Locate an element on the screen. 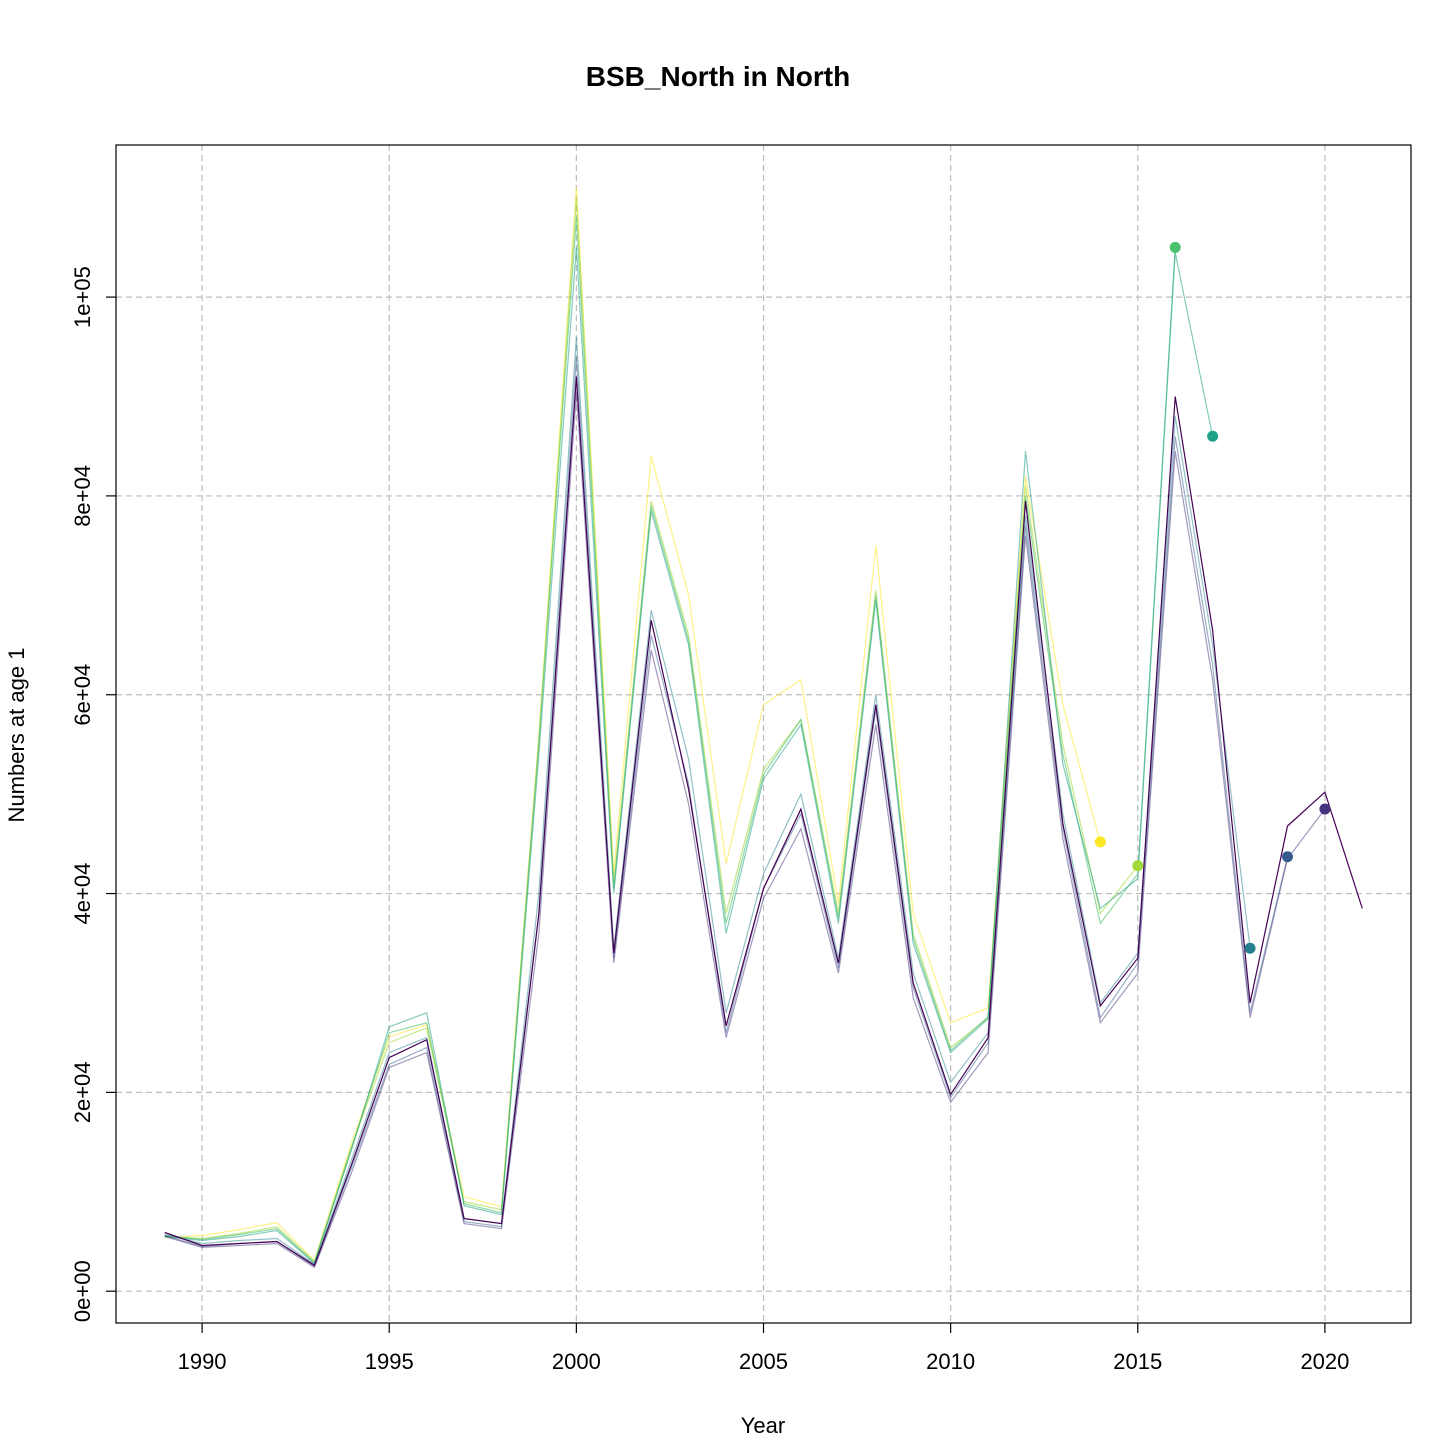  x-tick-label: 2020 is located at coordinates (1324, 1361).